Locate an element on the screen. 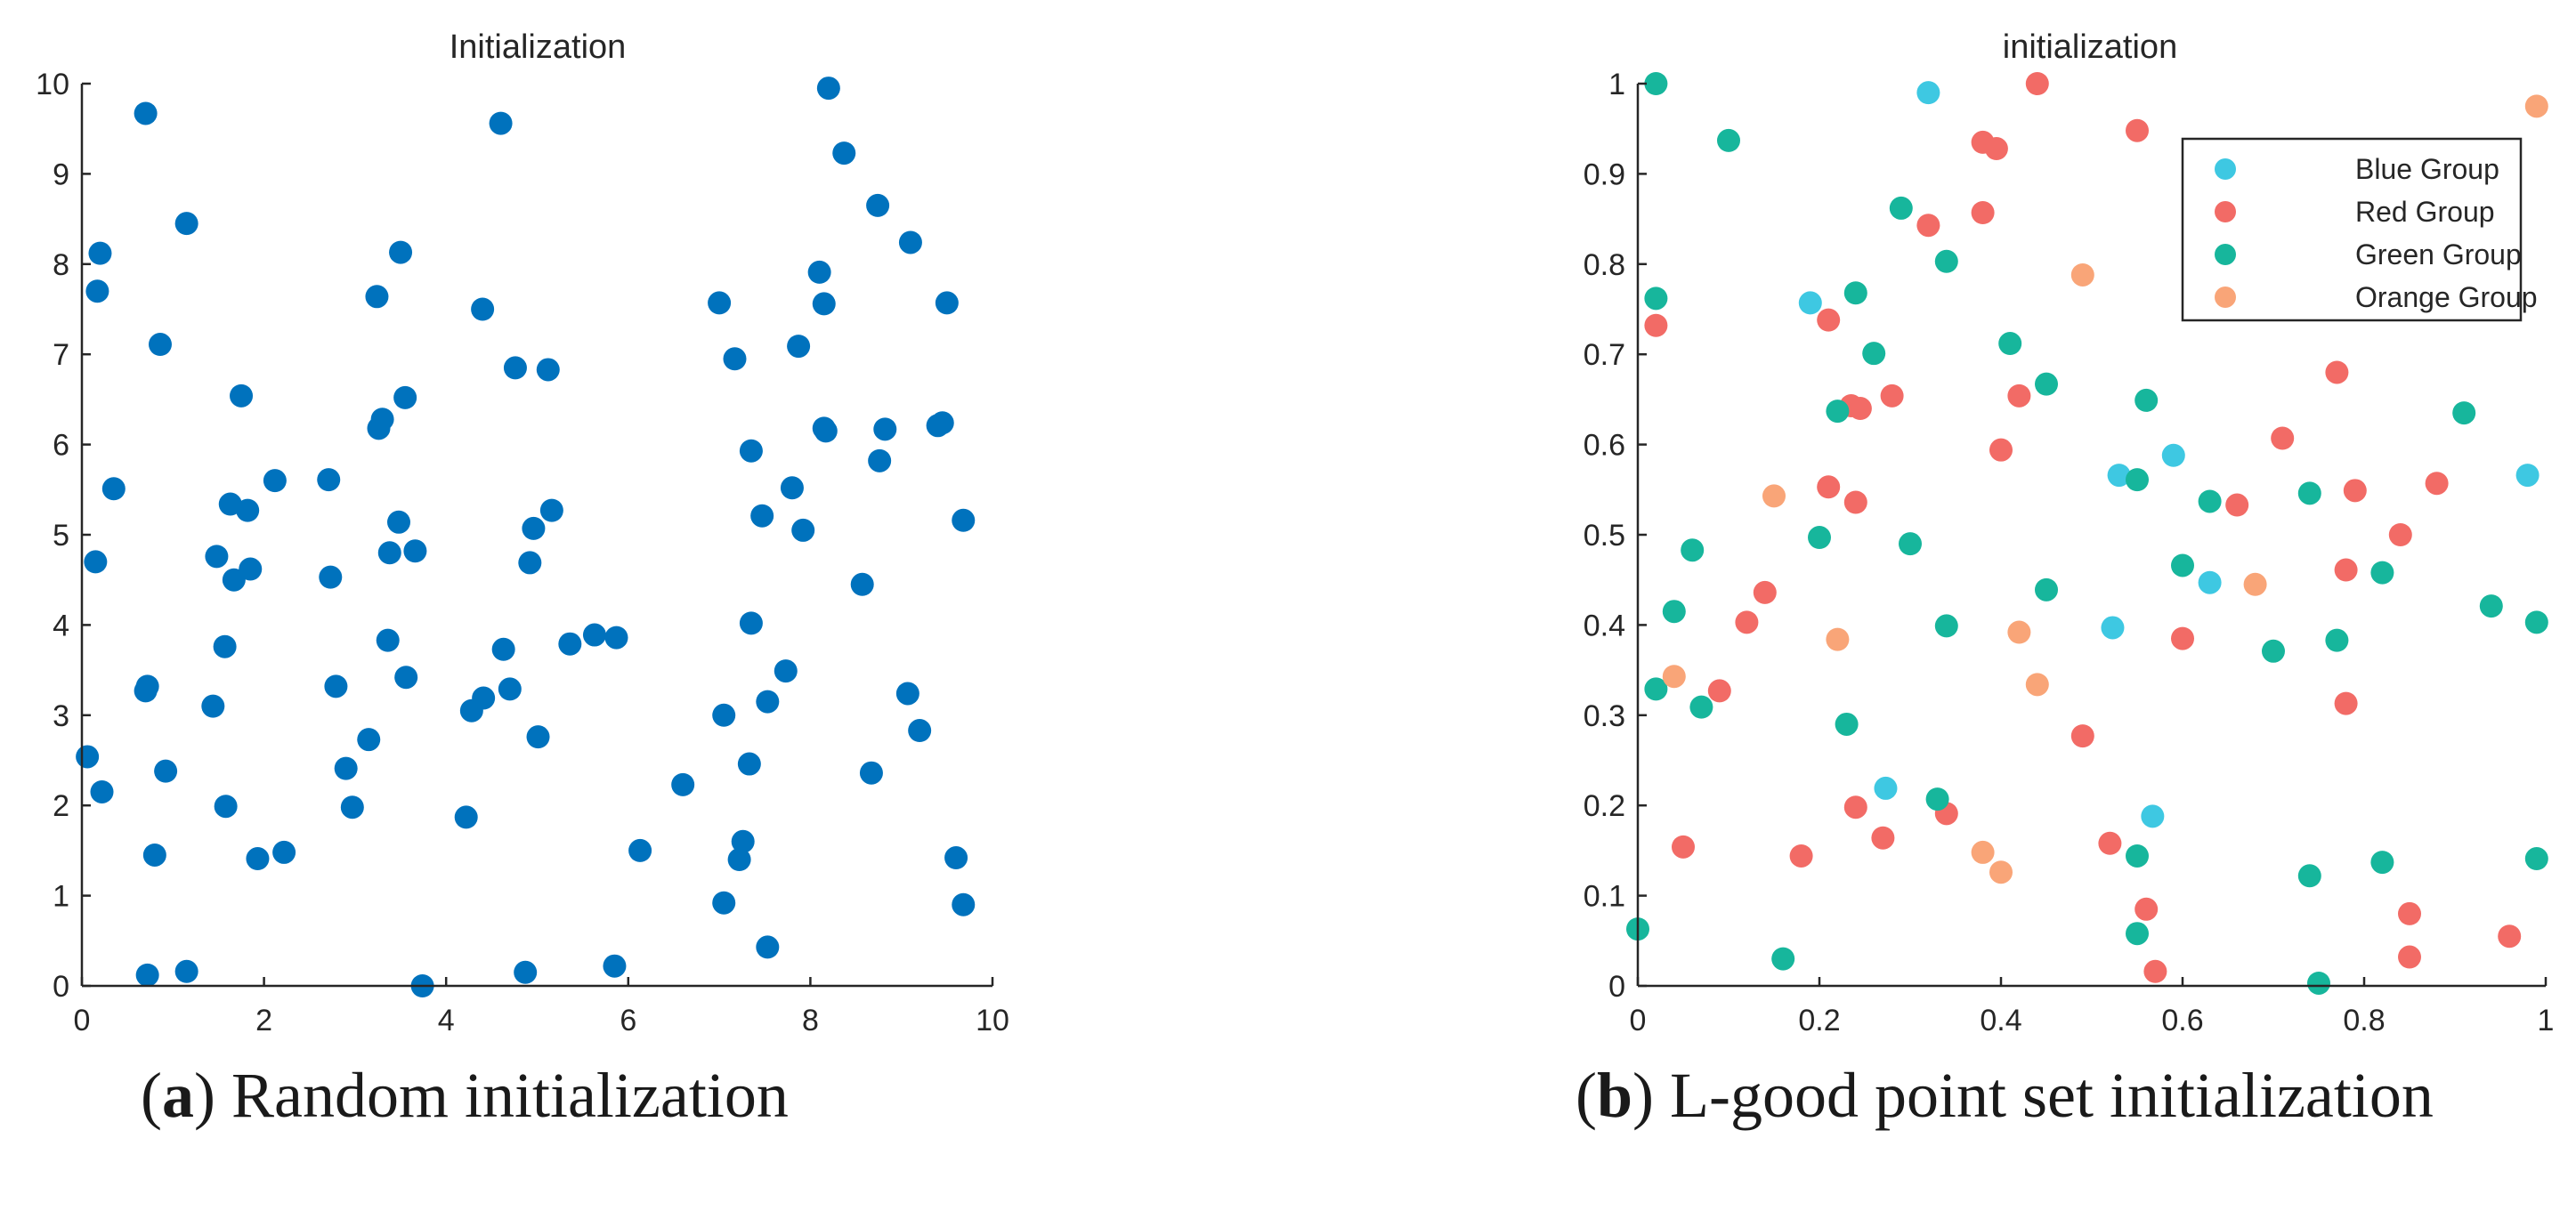 The image size is (2576, 1219). chart-b-xtick-label: 0.6 is located at coordinates (2182, 1020).